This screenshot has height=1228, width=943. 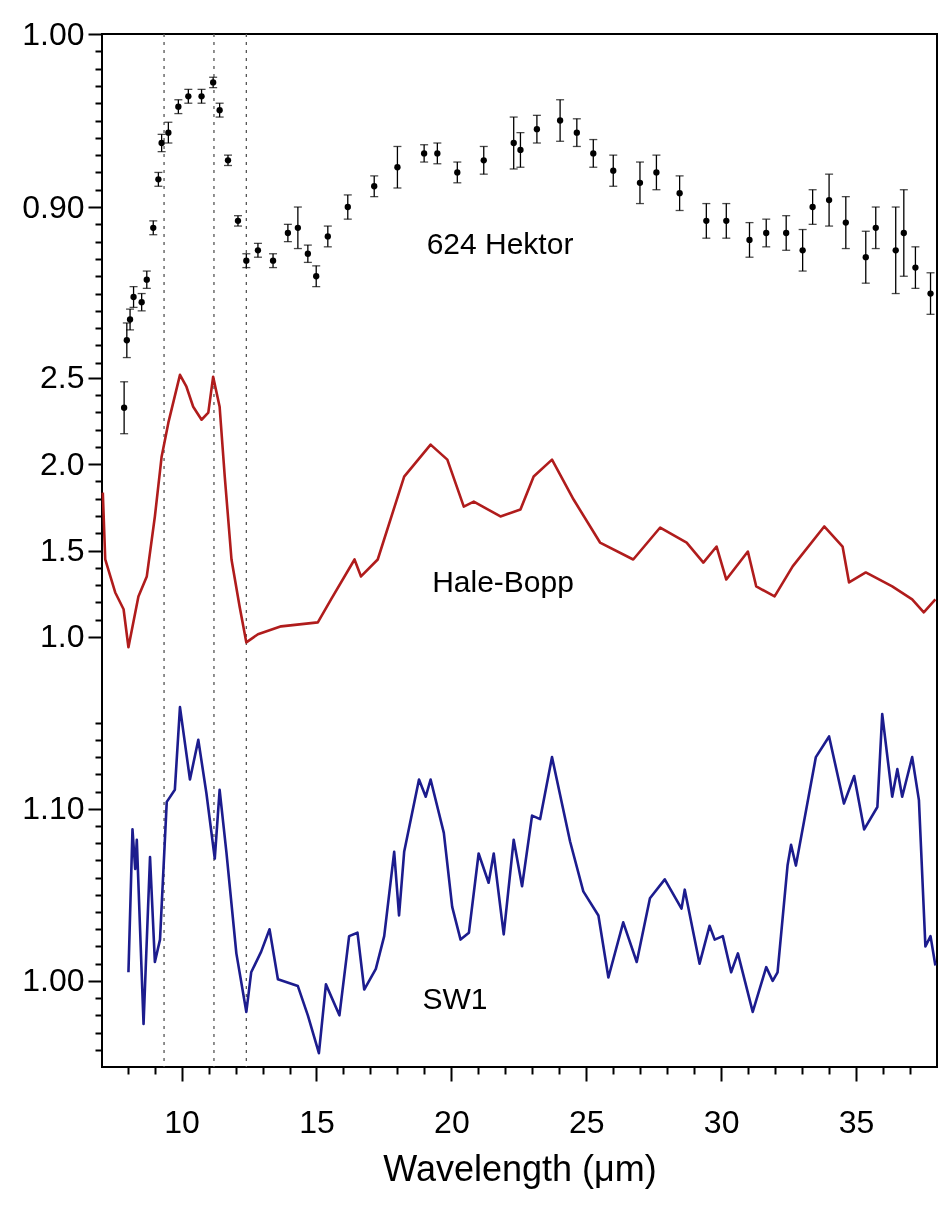 I want to click on x-tick-label: 15, so click(x=317, y=1121).